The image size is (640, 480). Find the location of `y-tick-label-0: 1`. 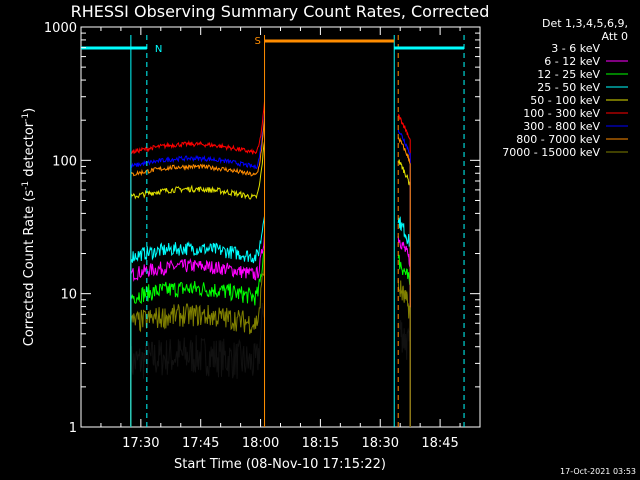

y-tick-label-0: 1 is located at coordinates (73, 428).